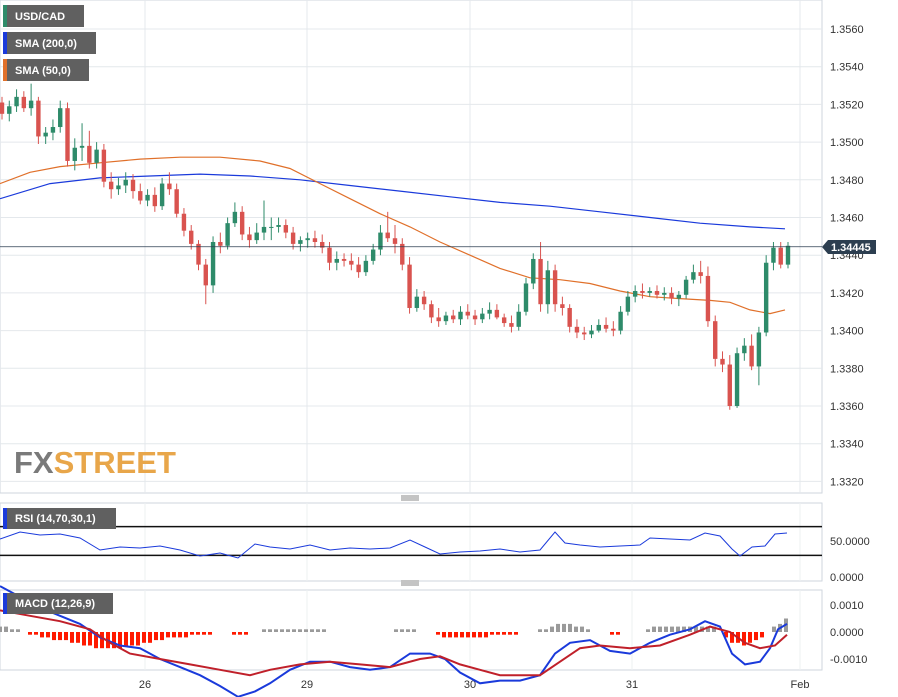  I want to click on symbol-label: USD/CAD, so click(43, 16).